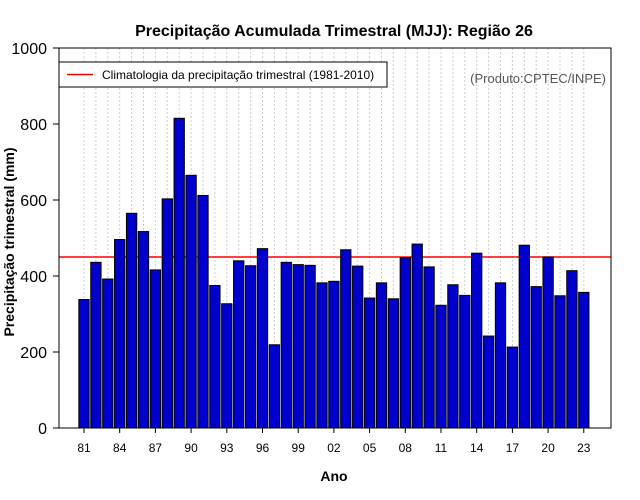  Describe the element at coordinates (405, 343) in the screenshot. I see `bar-2008` at that location.